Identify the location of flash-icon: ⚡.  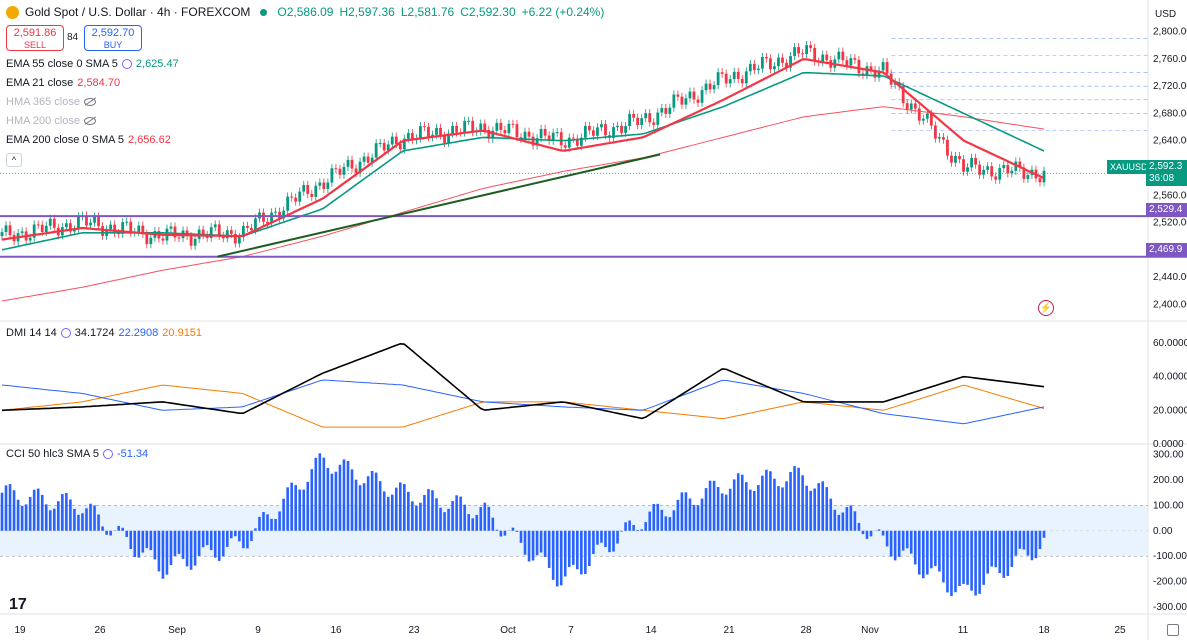
(1046, 308).